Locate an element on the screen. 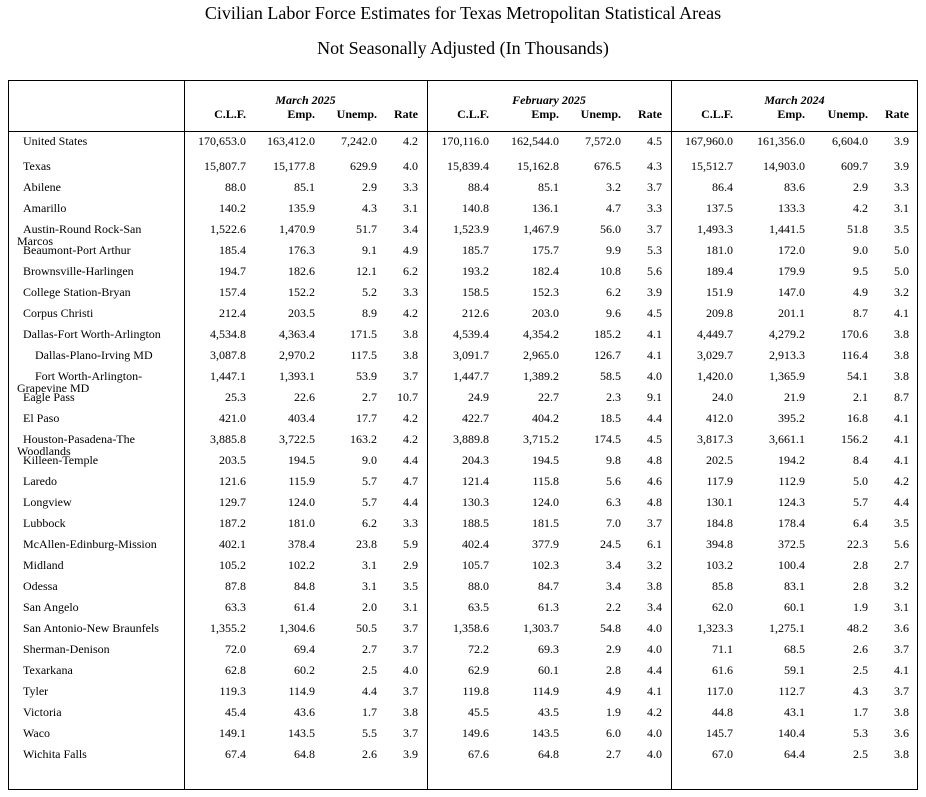  cell-value: 9.1 is located at coordinates (369, 250).